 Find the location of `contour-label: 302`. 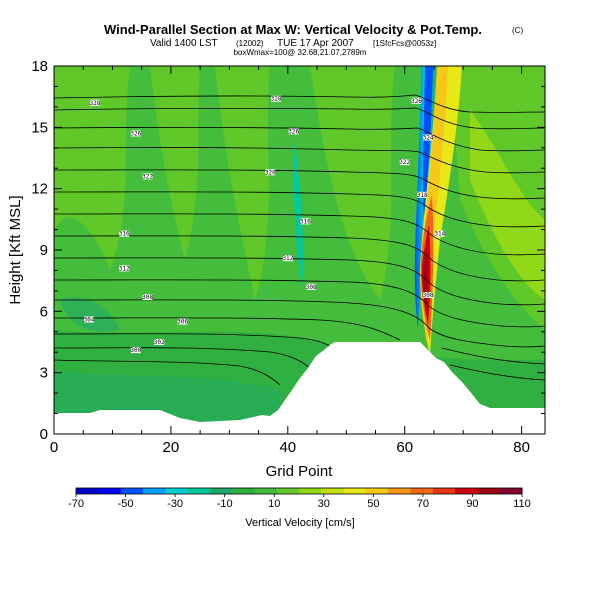

contour-label: 302 is located at coordinates (159, 342).